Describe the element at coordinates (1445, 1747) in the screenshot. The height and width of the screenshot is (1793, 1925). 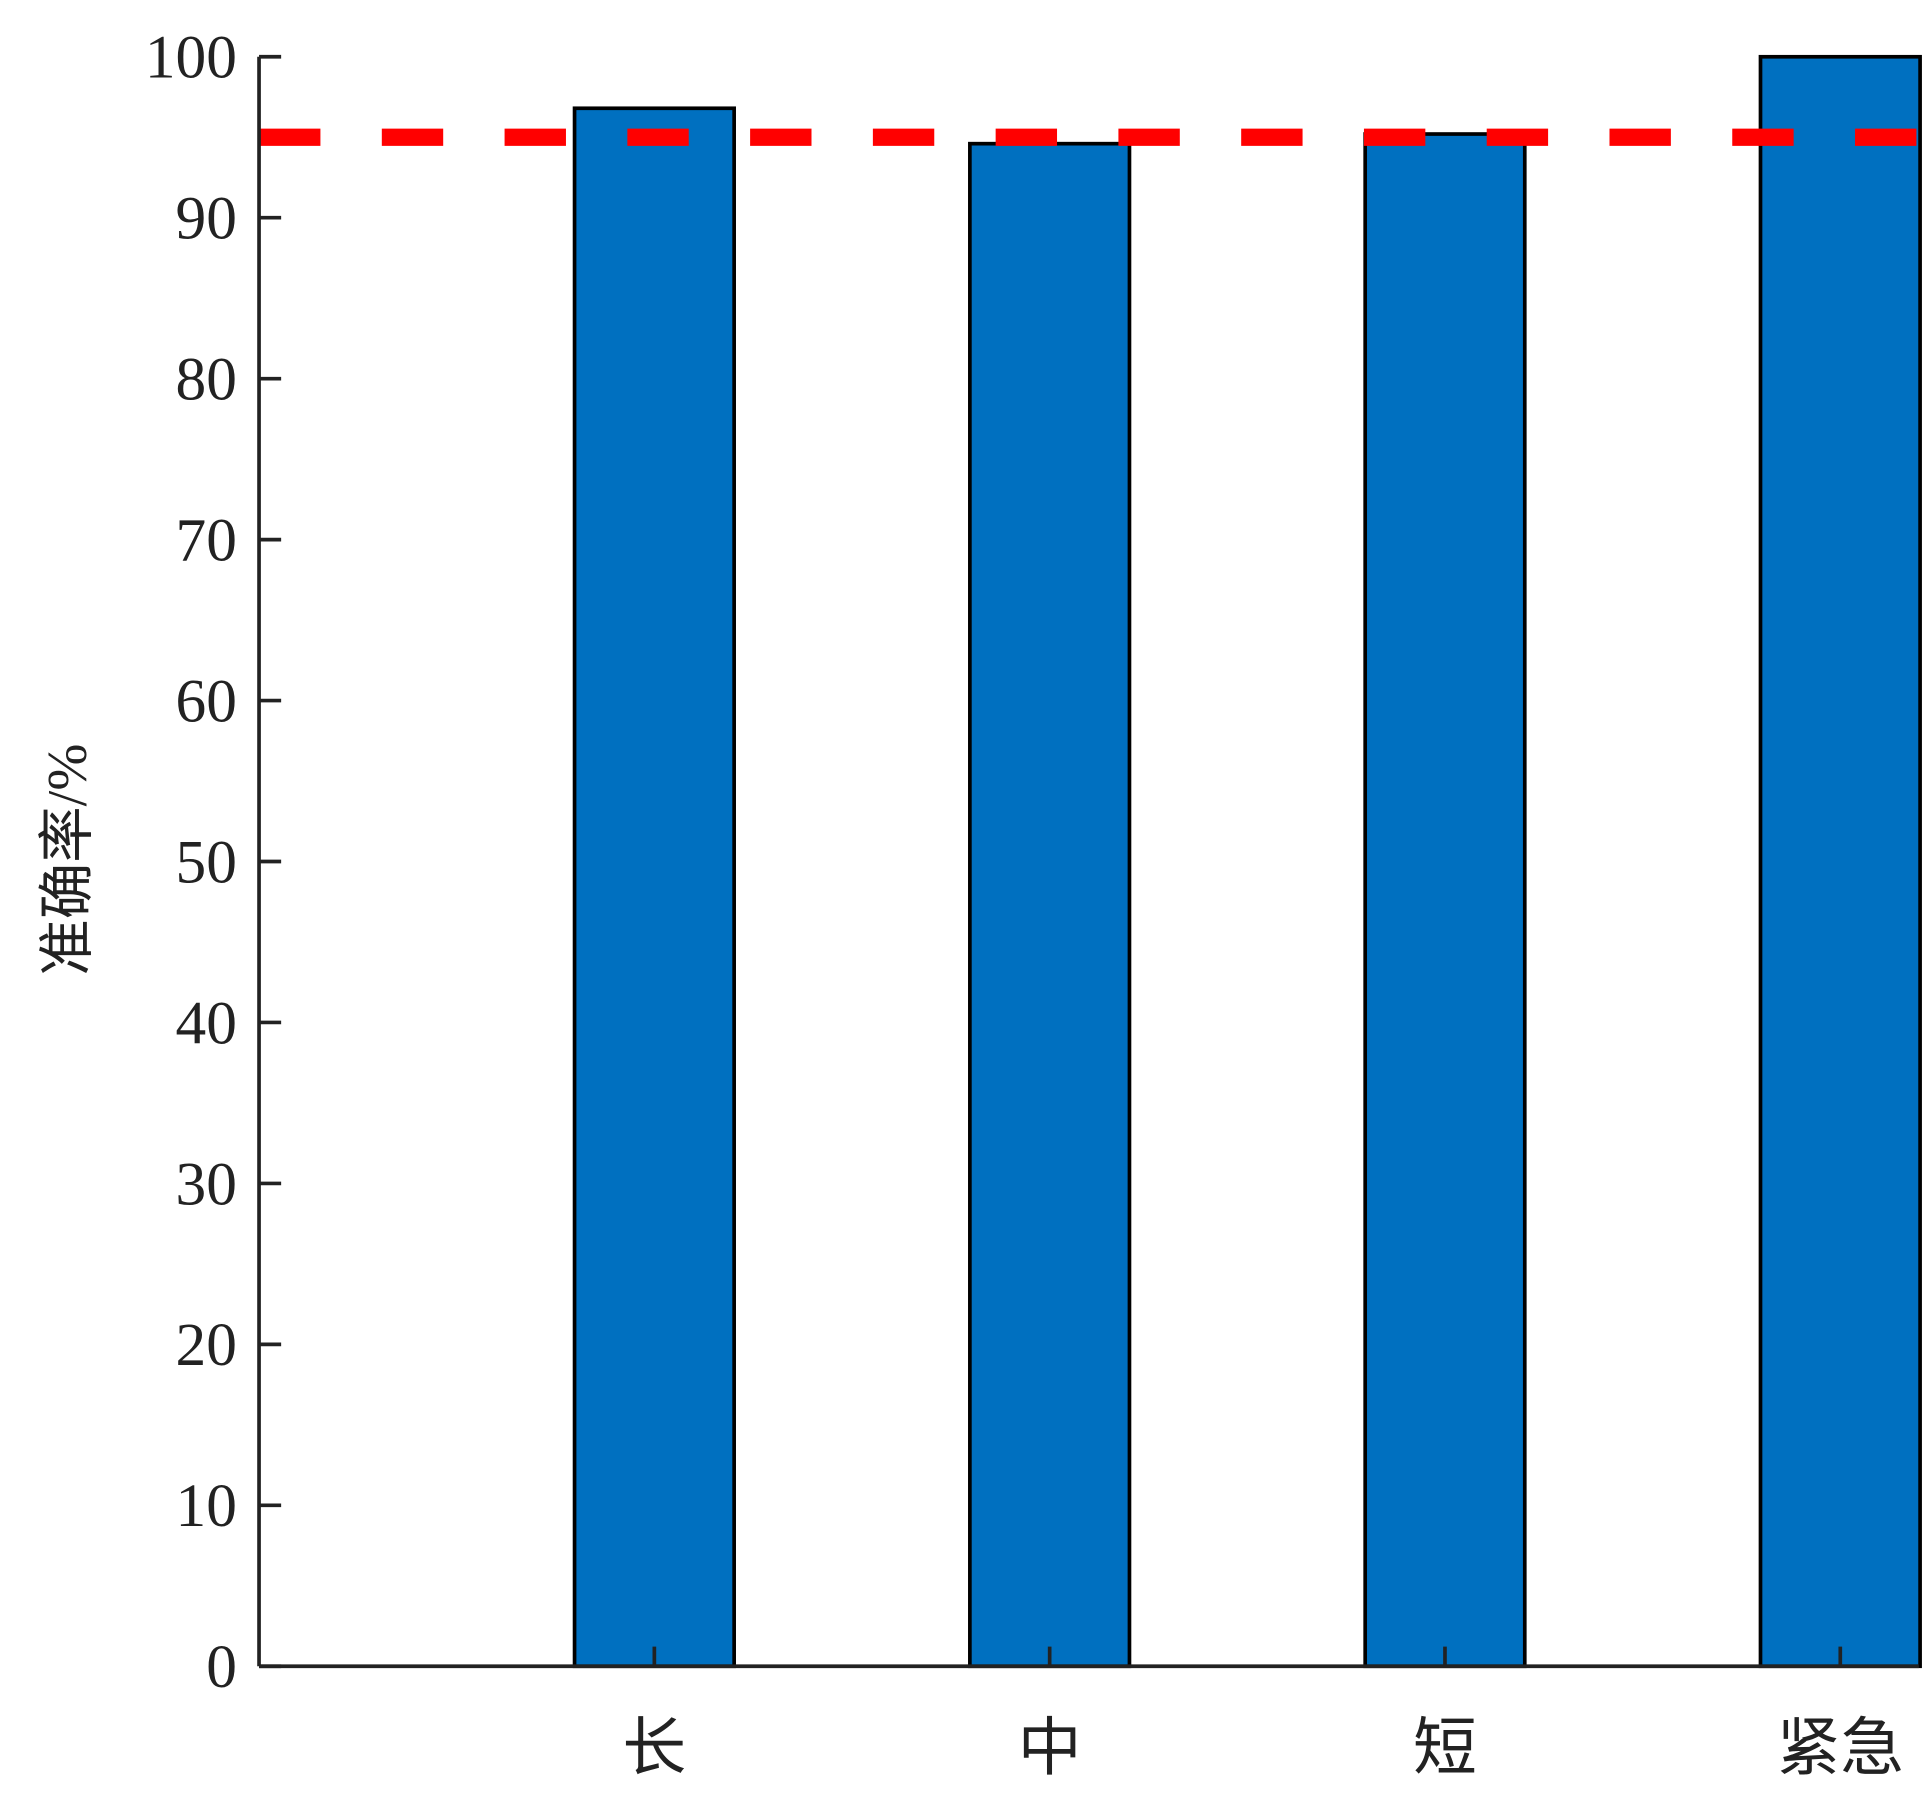
I see `x-tick-label: 短` at that location.